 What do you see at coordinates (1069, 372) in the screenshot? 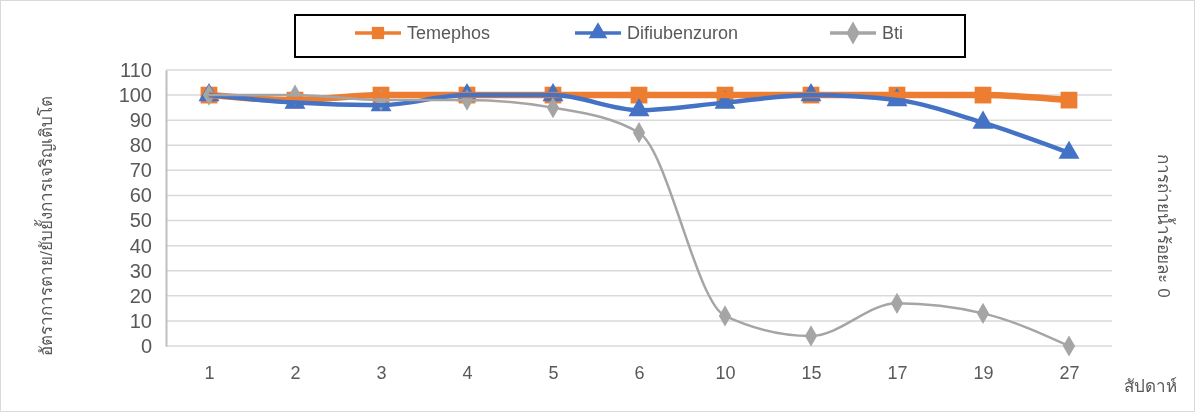
I see `x-tick-label: 27` at bounding box center [1069, 372].